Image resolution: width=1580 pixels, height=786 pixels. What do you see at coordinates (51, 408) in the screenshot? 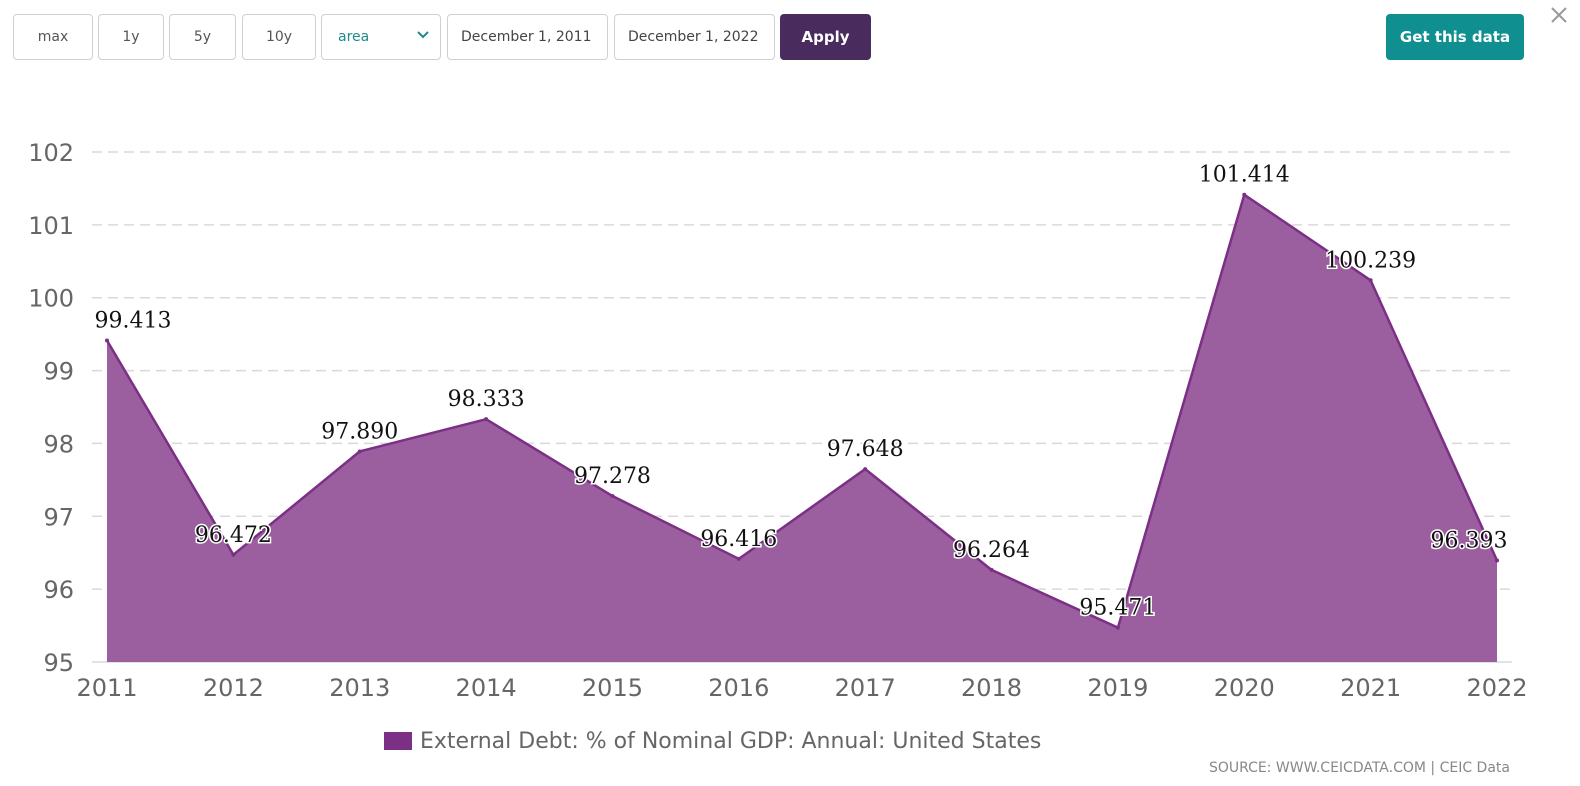
I see `y-axis-ticks: 95 96 97 98 99 100 101 102` at bounding box center [51, 408].